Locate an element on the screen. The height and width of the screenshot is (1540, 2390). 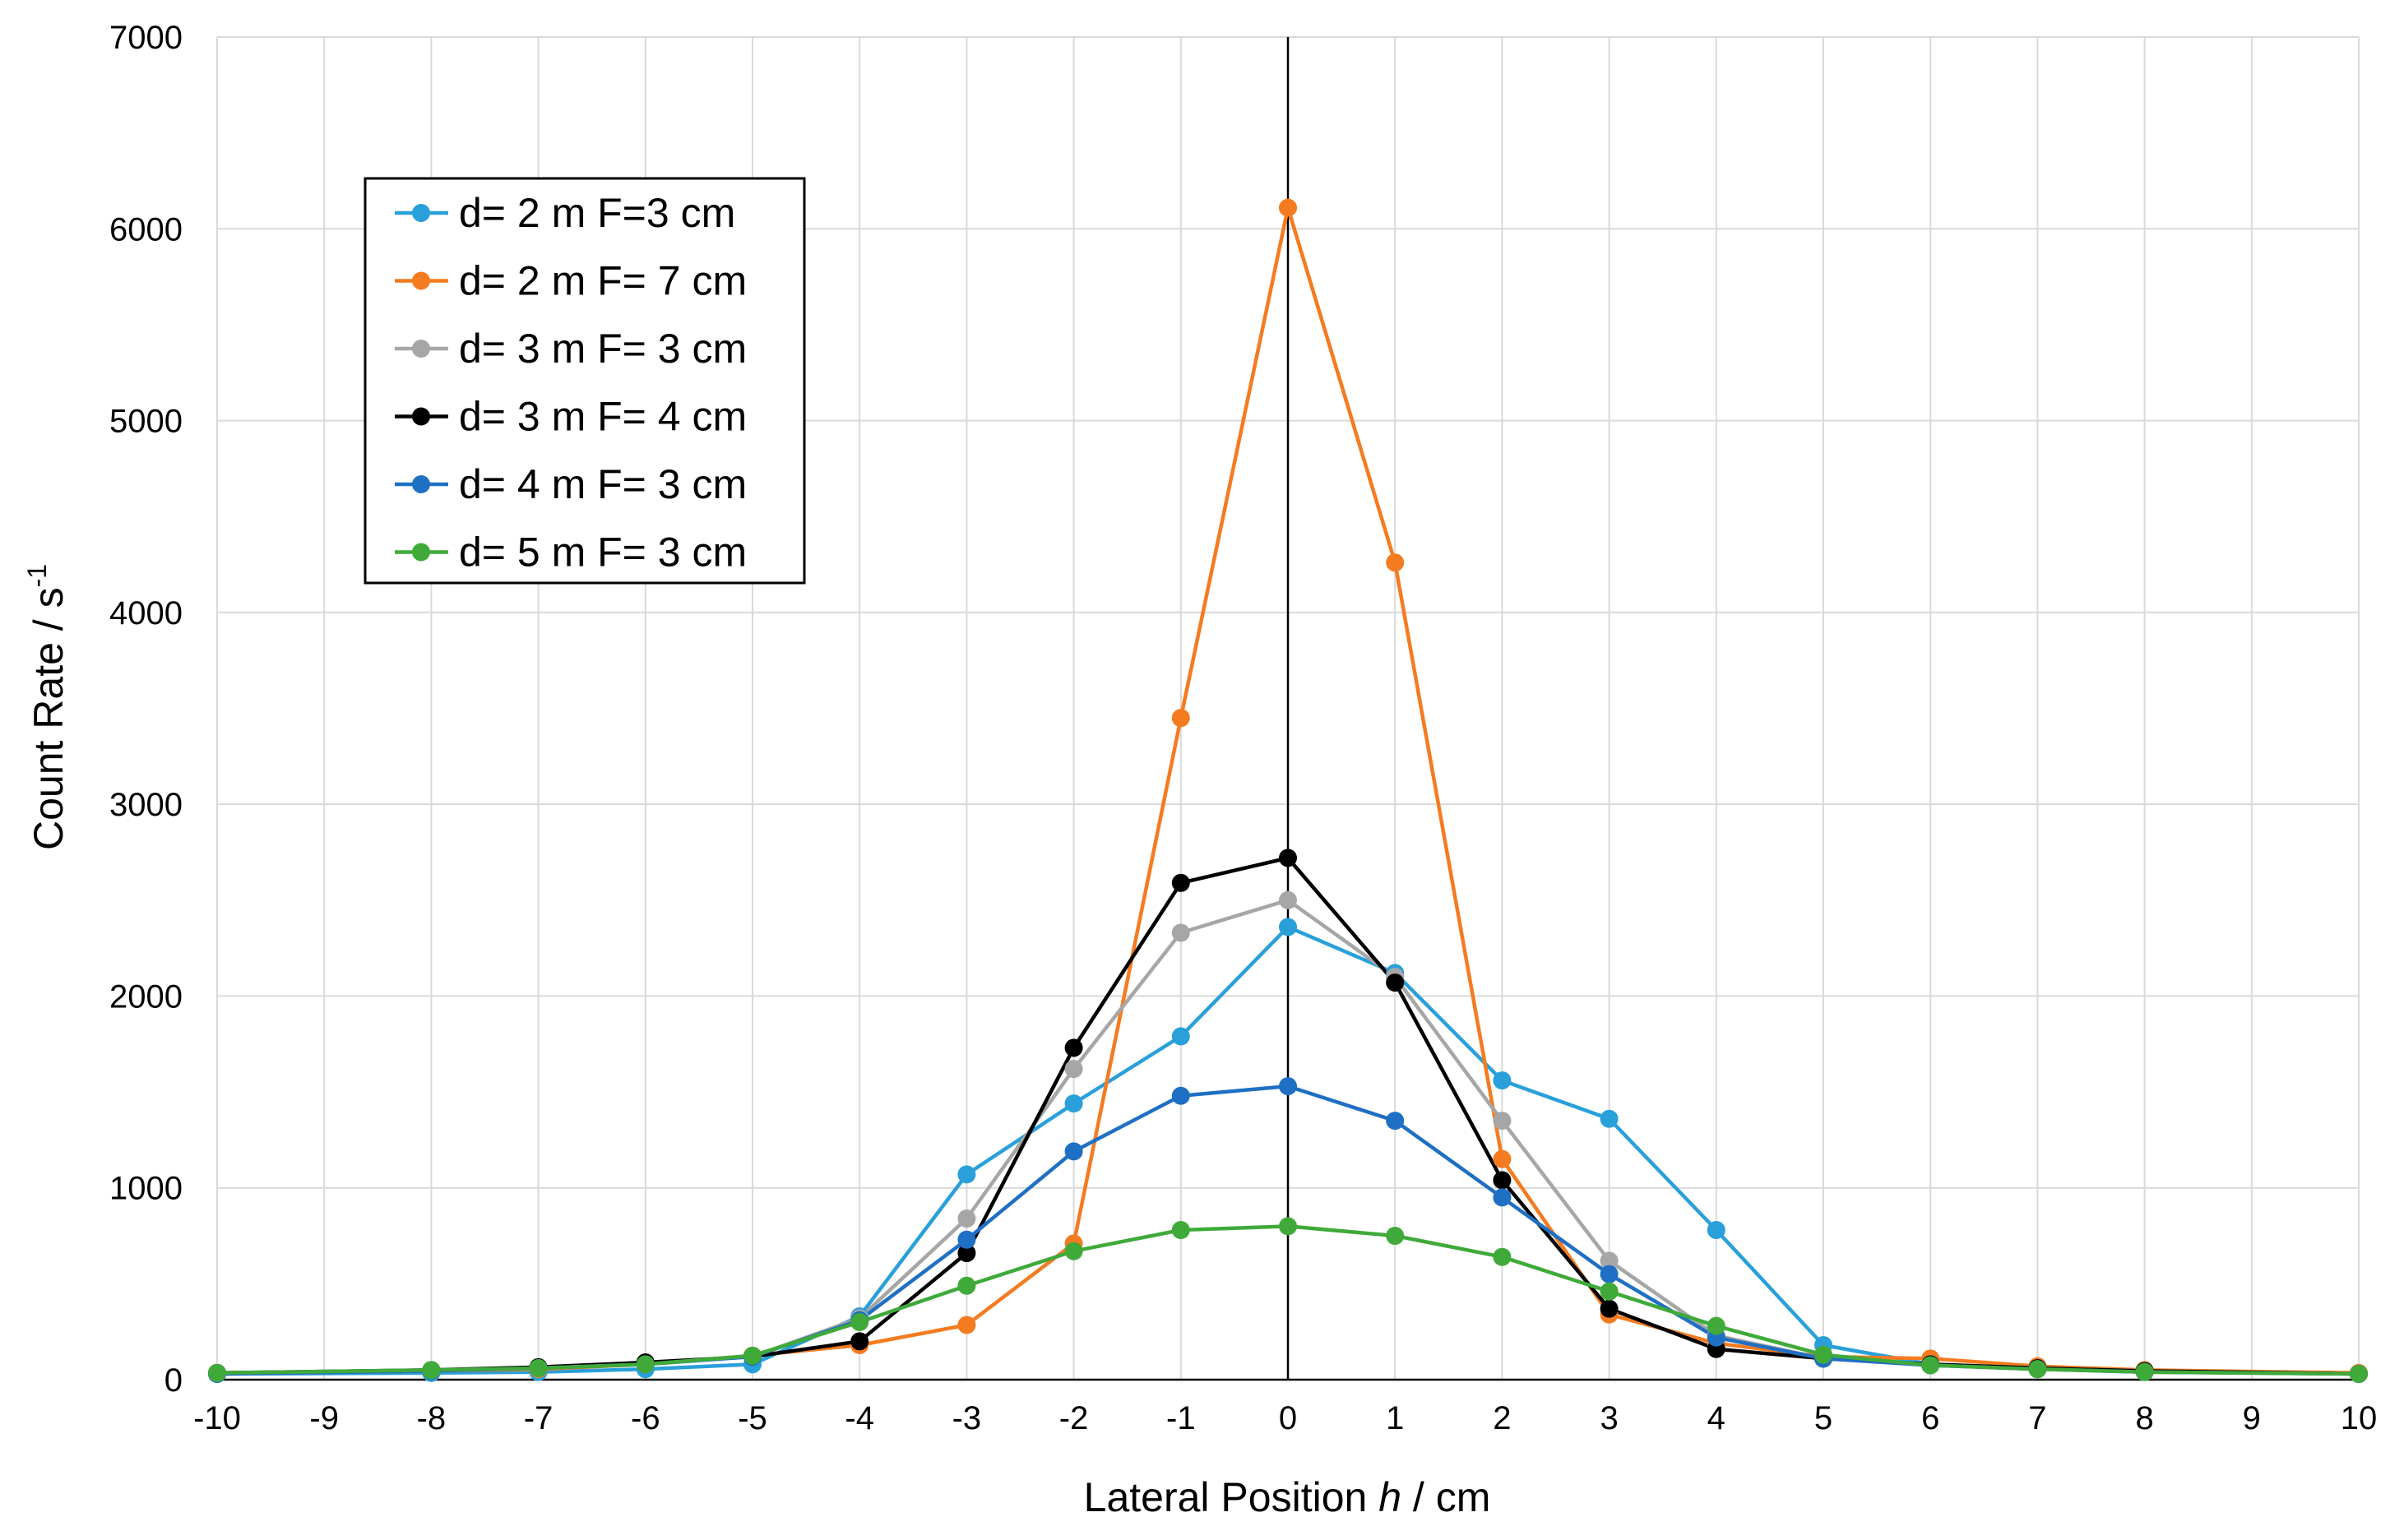
y-tick-label: 0 is located at coordinates (173, 1381).